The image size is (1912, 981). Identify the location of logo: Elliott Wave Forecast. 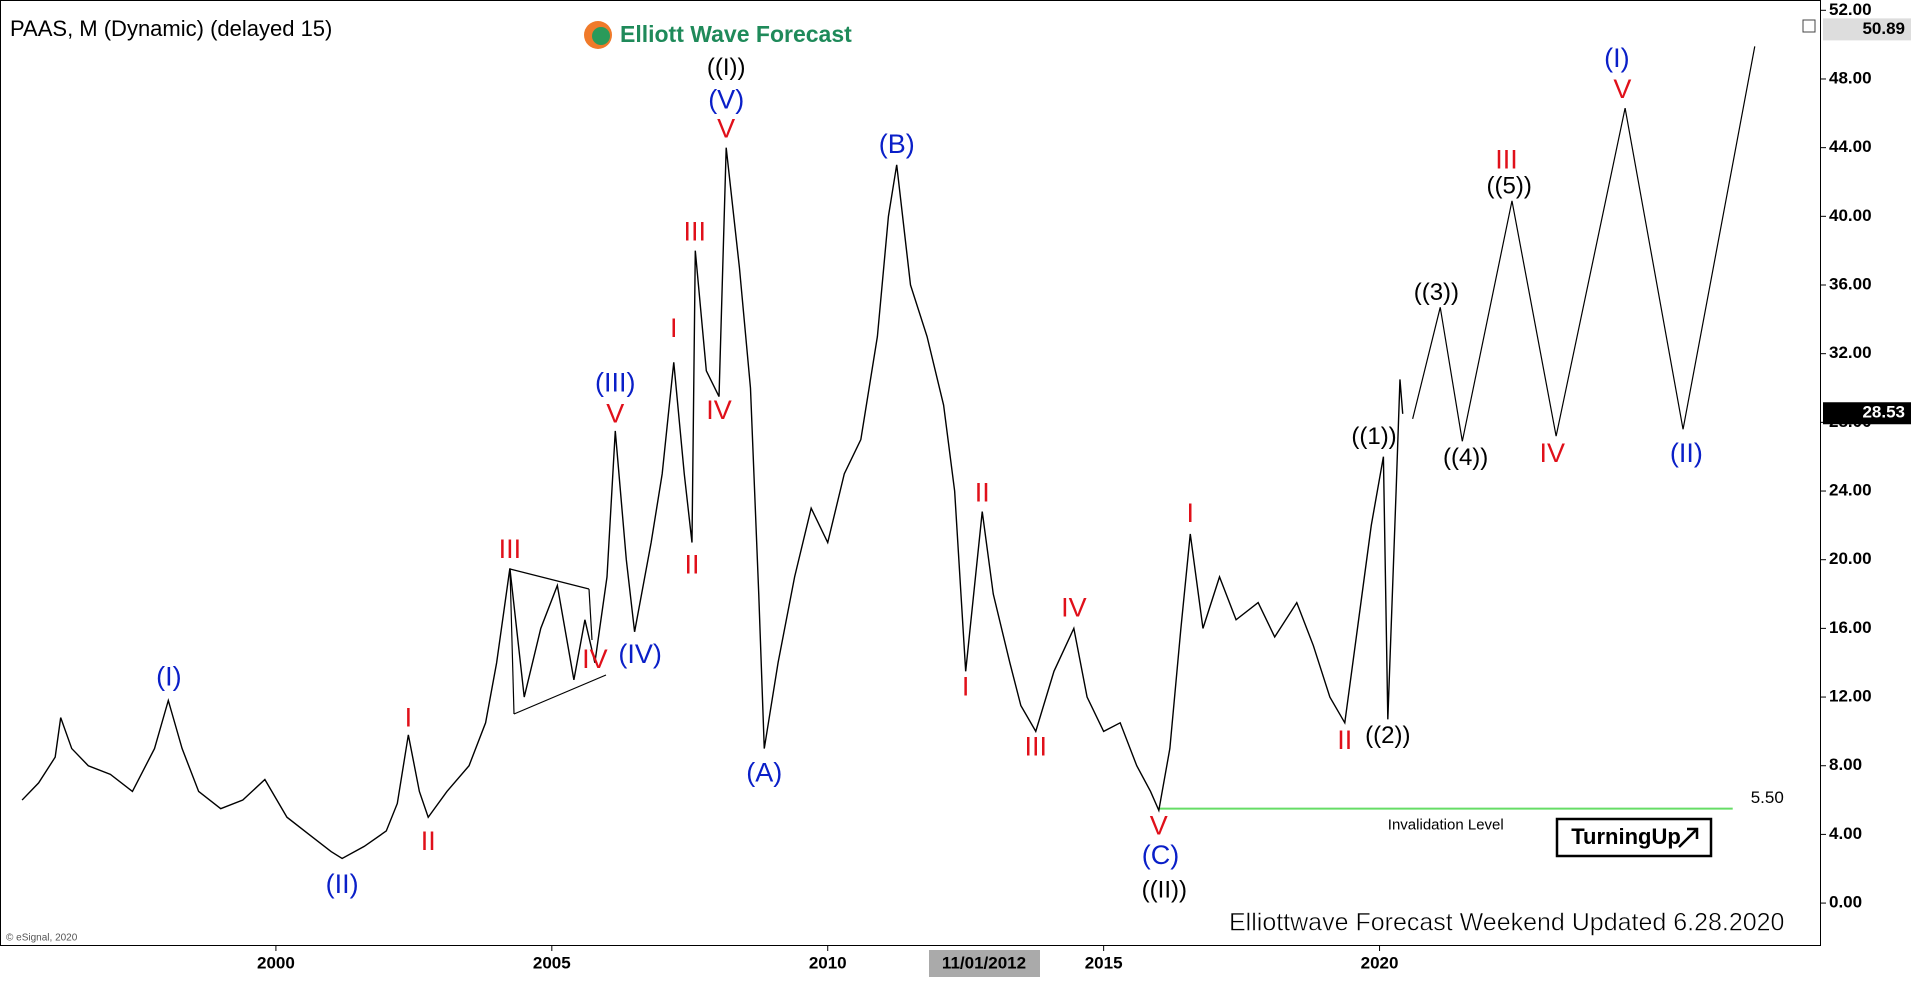
(718, 35).